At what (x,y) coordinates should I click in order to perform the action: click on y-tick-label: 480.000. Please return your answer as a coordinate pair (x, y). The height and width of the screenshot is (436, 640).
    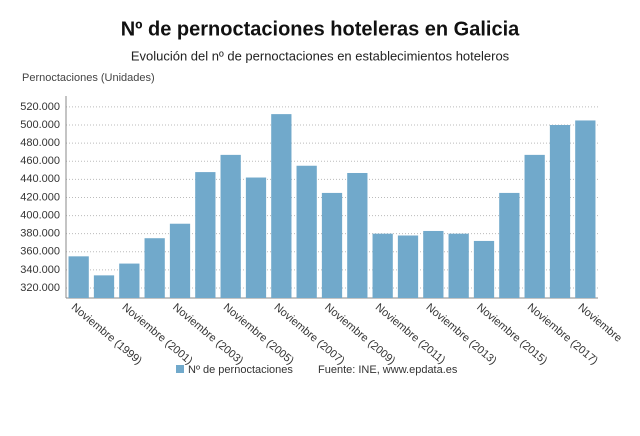
    Looking at the image, I should click on (40, 143).